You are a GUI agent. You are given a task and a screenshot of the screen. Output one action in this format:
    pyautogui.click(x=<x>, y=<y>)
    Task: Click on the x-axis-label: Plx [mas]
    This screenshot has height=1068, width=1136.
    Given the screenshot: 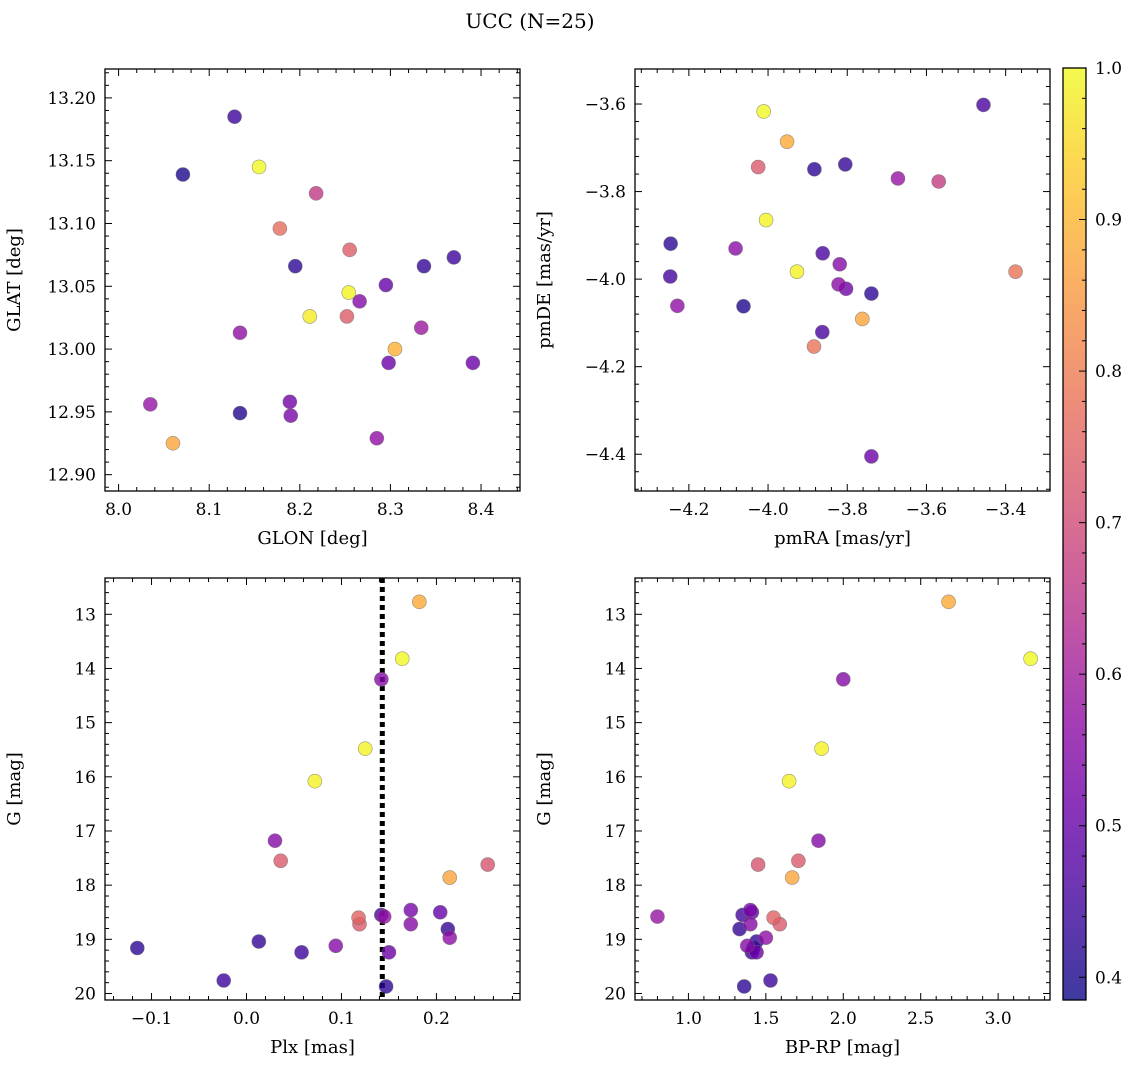 What is the action you would take?
    pyautogui.click(x=312, y=1047)
    